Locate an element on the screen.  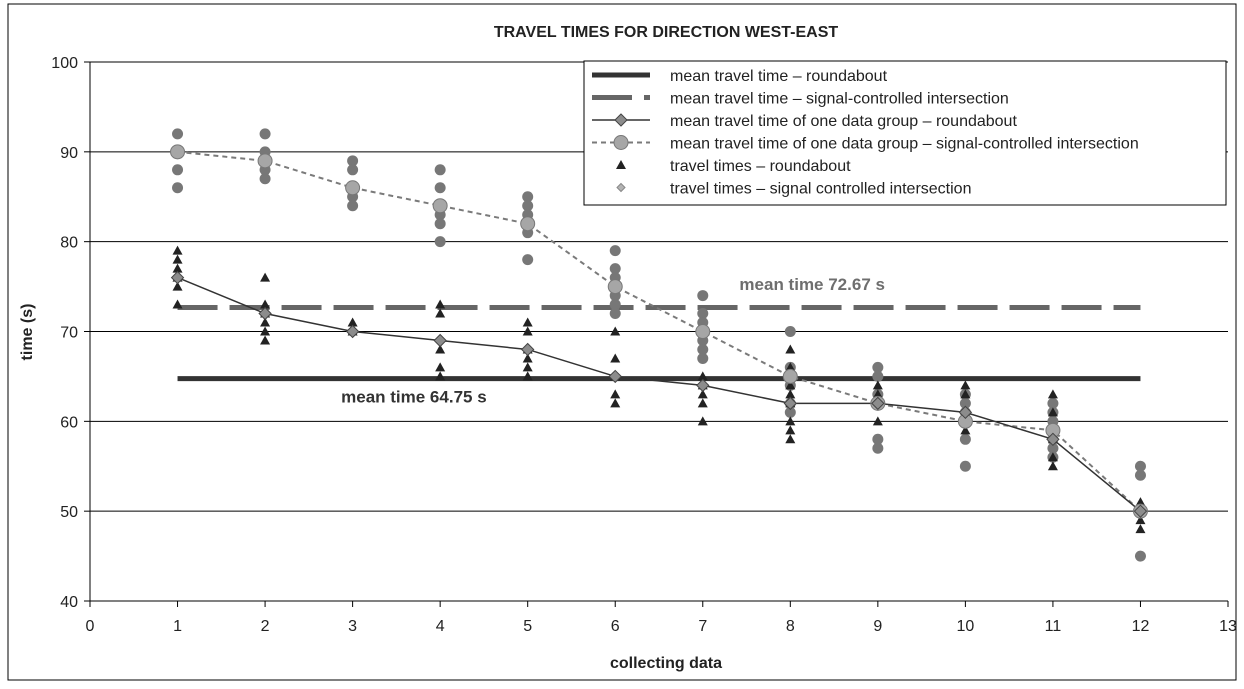
x-axis-label: collecting data is located at coordinates (666, 663).